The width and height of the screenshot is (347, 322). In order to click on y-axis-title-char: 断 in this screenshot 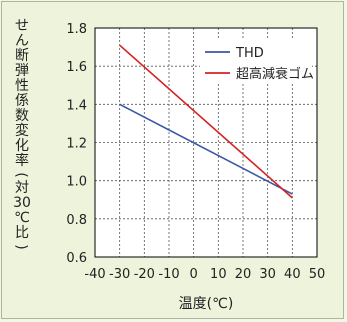, I will do `click(22, 56)`.